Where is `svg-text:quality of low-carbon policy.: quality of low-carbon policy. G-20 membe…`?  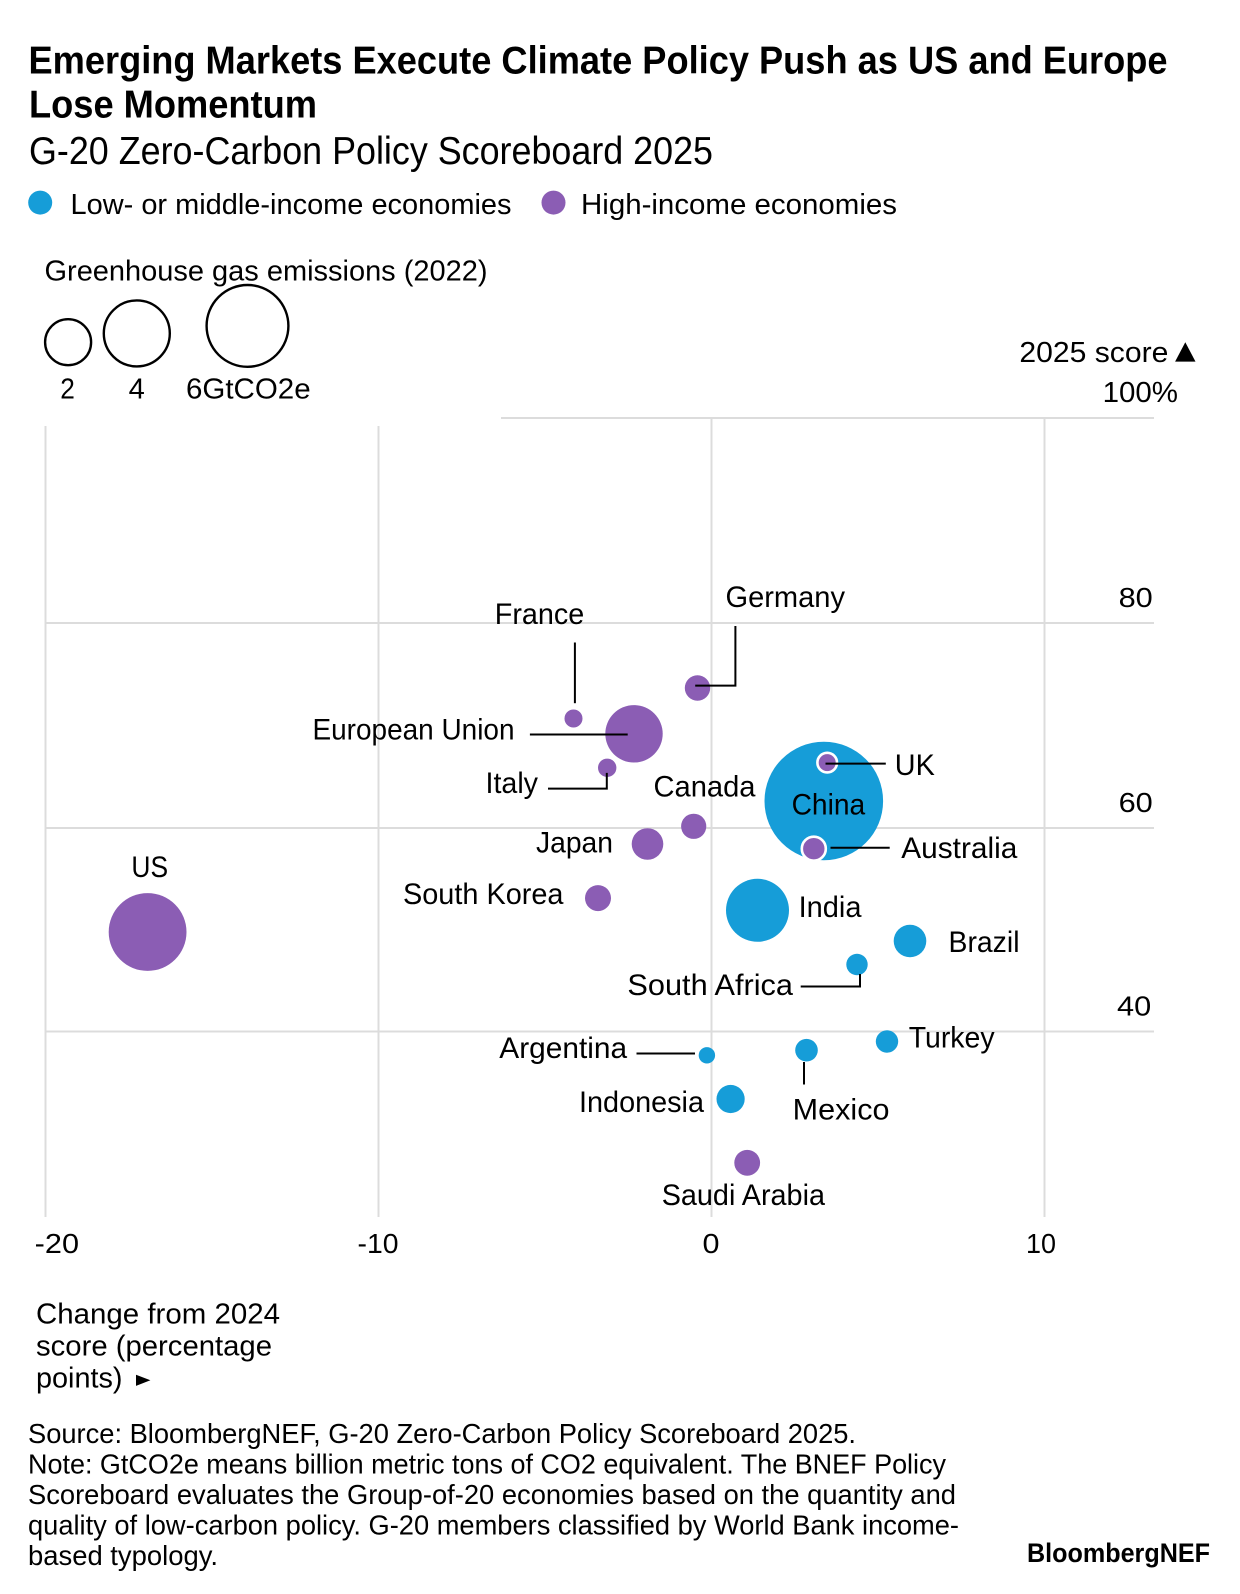
svg-text:quality of low-carbon policy.: quality of low-carbon policy. G-20 membe… is located at coordinates (493, 1524).